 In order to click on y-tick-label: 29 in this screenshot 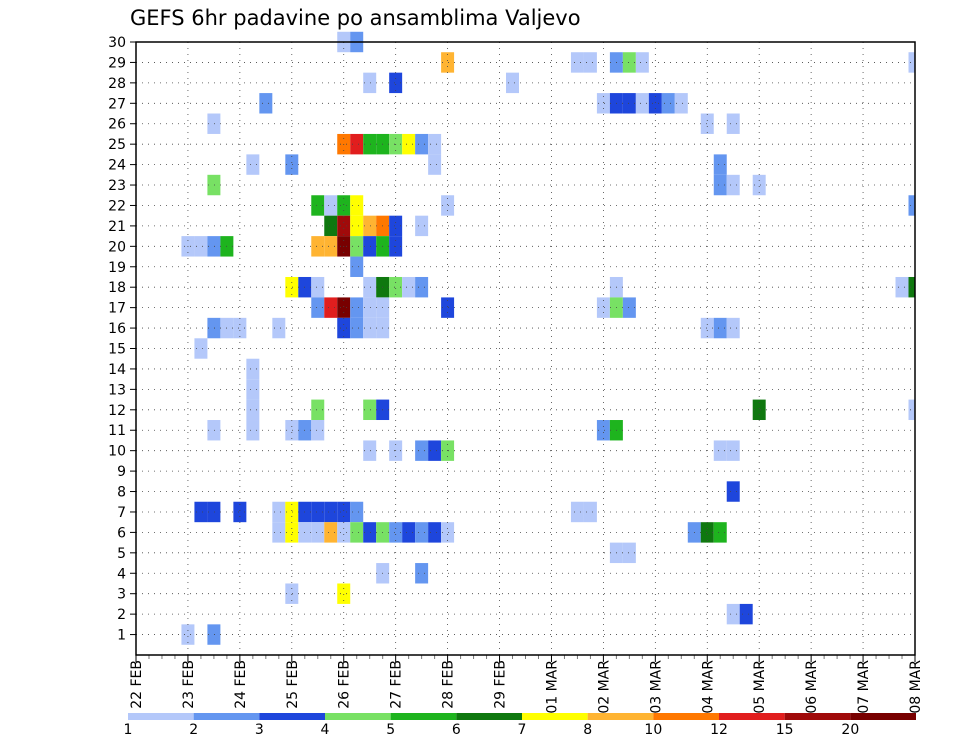, I will do `click(117, 63)`.